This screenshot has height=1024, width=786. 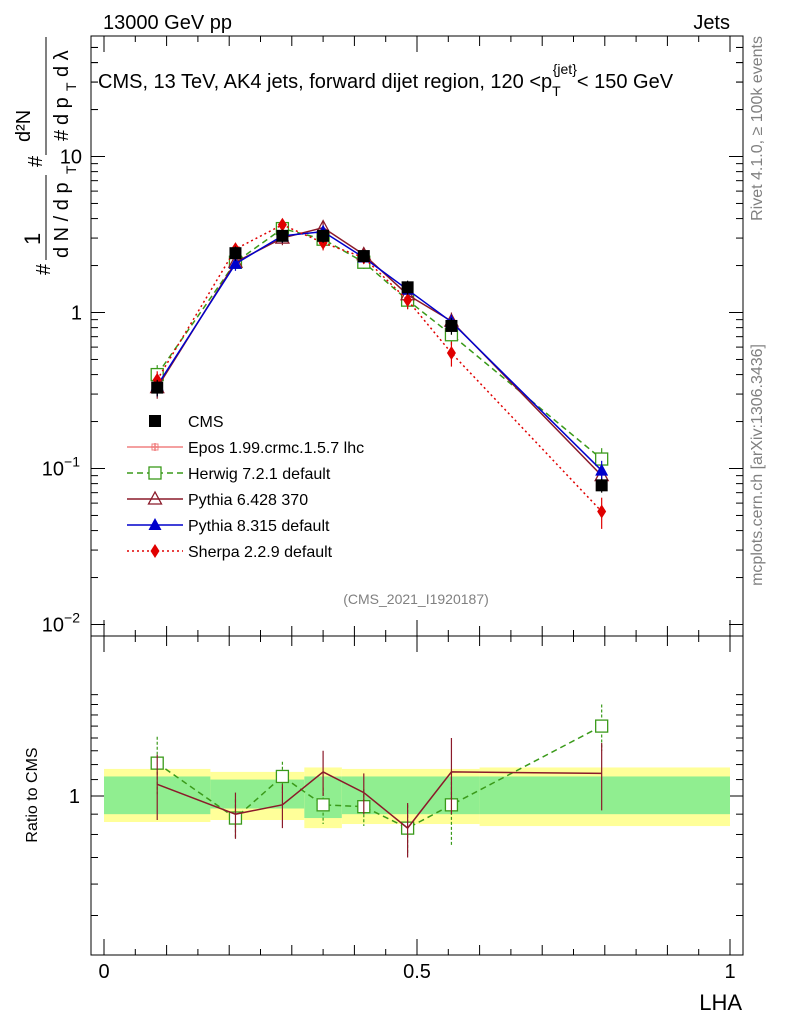 What do you see at coordinates (71, 158) in the screenshot?
I see `y-tick-label: 10` at bounding box center [71, 158].